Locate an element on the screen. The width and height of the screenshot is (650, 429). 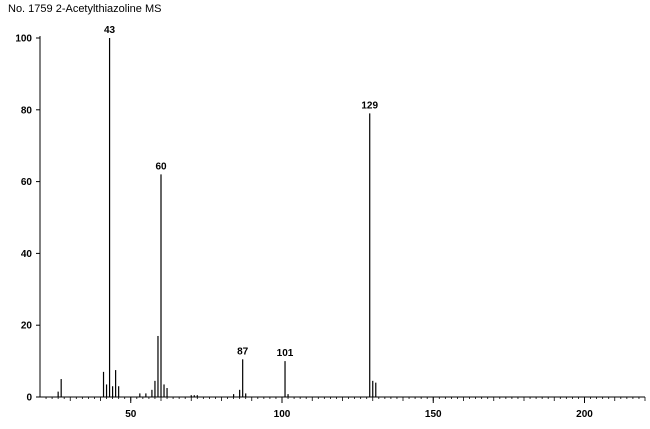
x-tick-label: 100 is located at coordinates (282, 414).